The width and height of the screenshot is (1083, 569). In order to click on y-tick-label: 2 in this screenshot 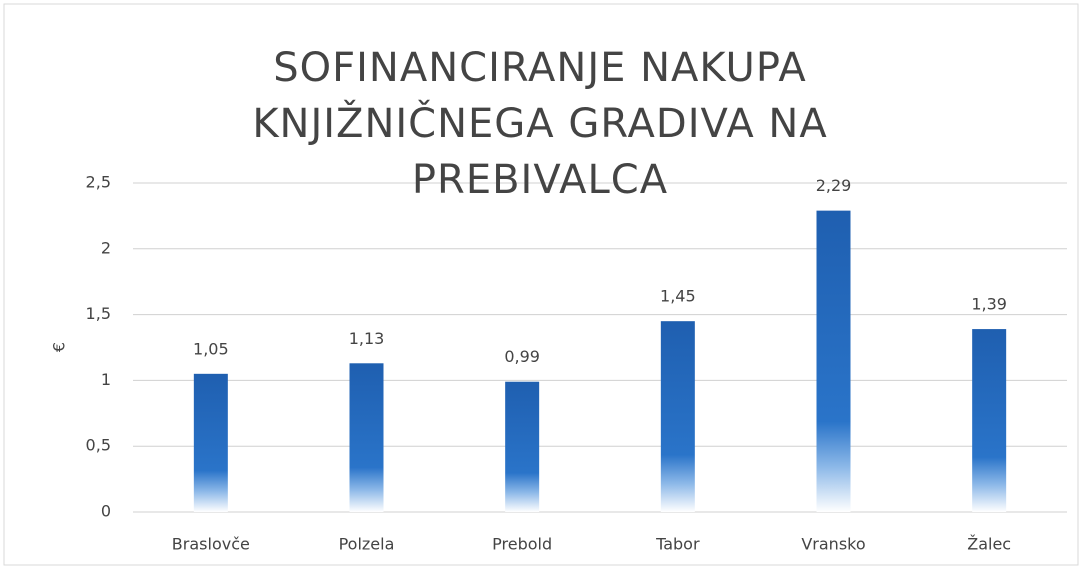, I will do `click(106, 247)`.